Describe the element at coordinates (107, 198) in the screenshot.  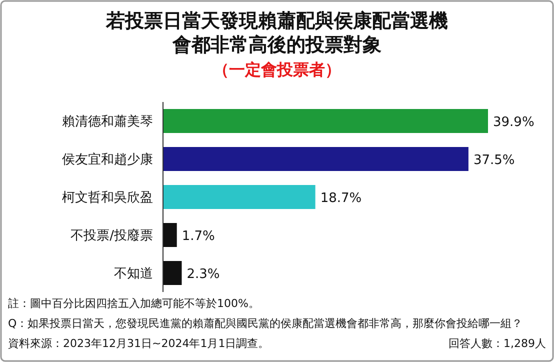
I see `y-tick-label: 柯文哲和吳欣盈` at that location.